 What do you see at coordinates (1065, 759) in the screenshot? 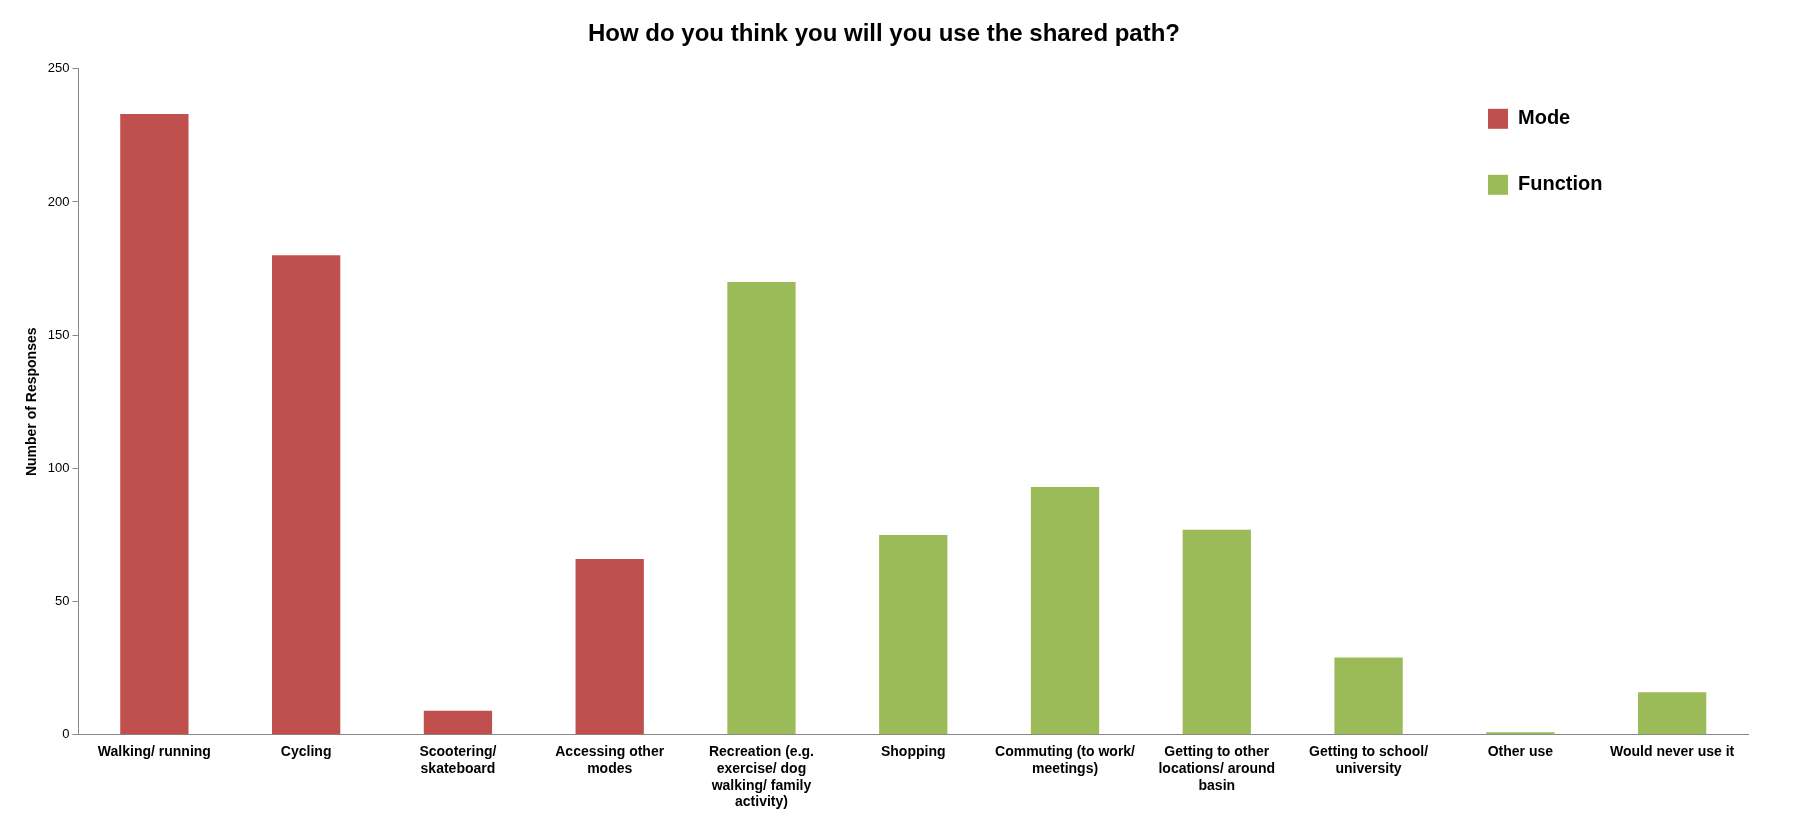
I see `x-tick-label: Commuting (to work/ meetings)` at bounding box center [1065, 759].